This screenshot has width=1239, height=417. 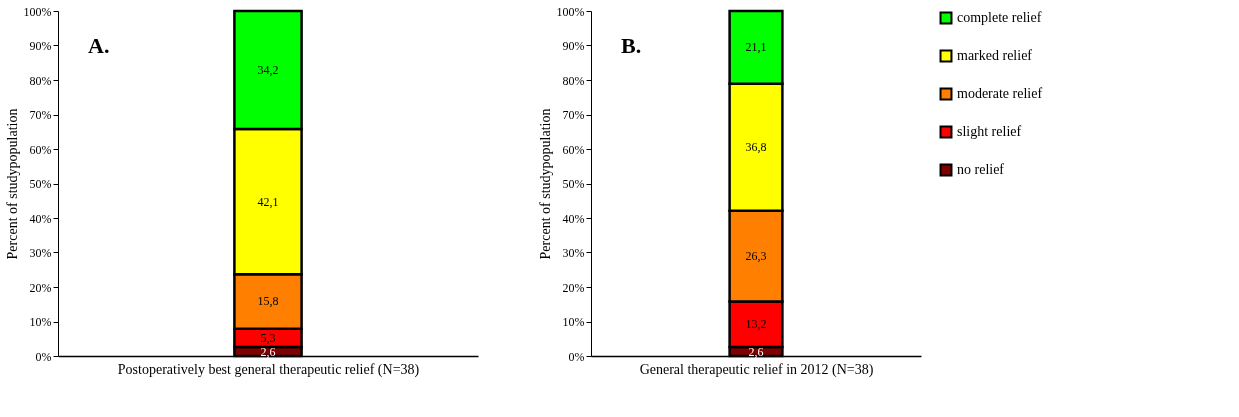 What do you see at coordinates (268, 337) in the screenshot?
I see `data-label: 5,3` at bounding box center [268, 337].